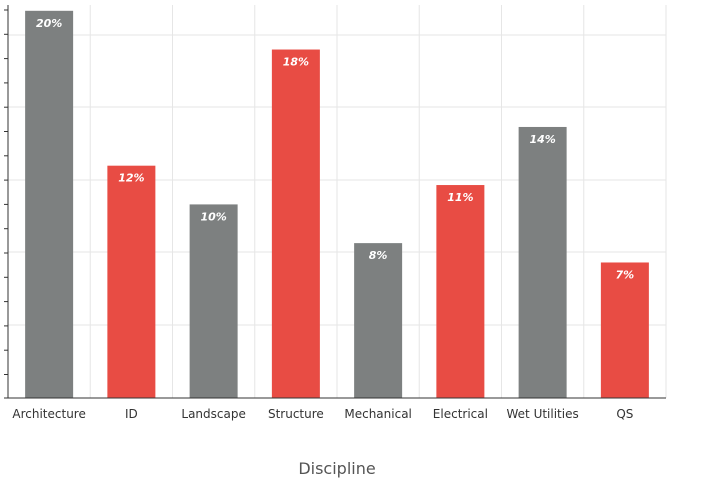 The height and width of the screenshot is (478, 716). What do you see at coordinates (460, 197) in the screenshot?
I see `data-label: 11%` at bounding box center [460, 197].